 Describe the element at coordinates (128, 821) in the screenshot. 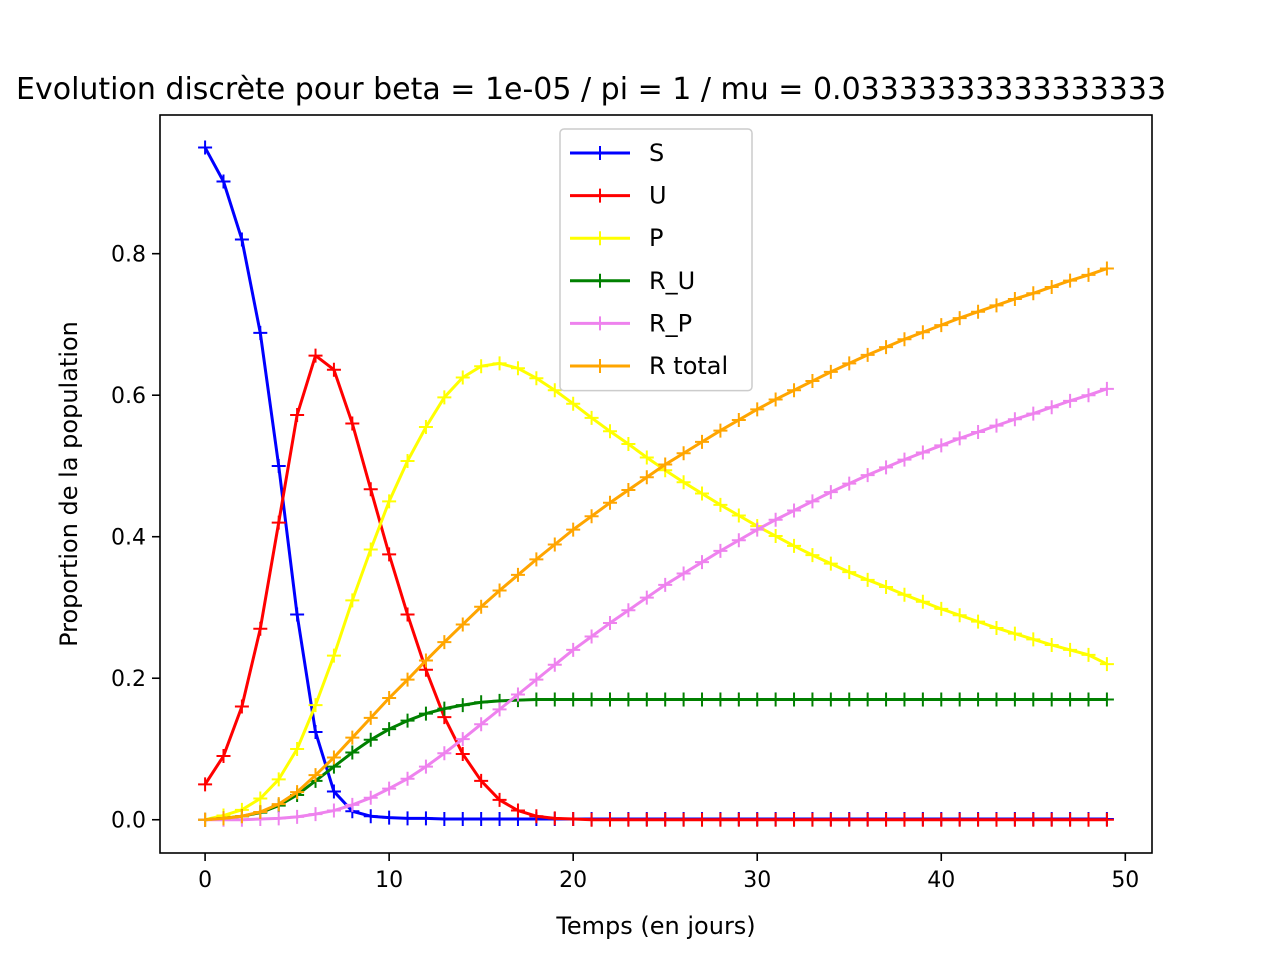

I see `y-tick-label: 0.0` at that location.